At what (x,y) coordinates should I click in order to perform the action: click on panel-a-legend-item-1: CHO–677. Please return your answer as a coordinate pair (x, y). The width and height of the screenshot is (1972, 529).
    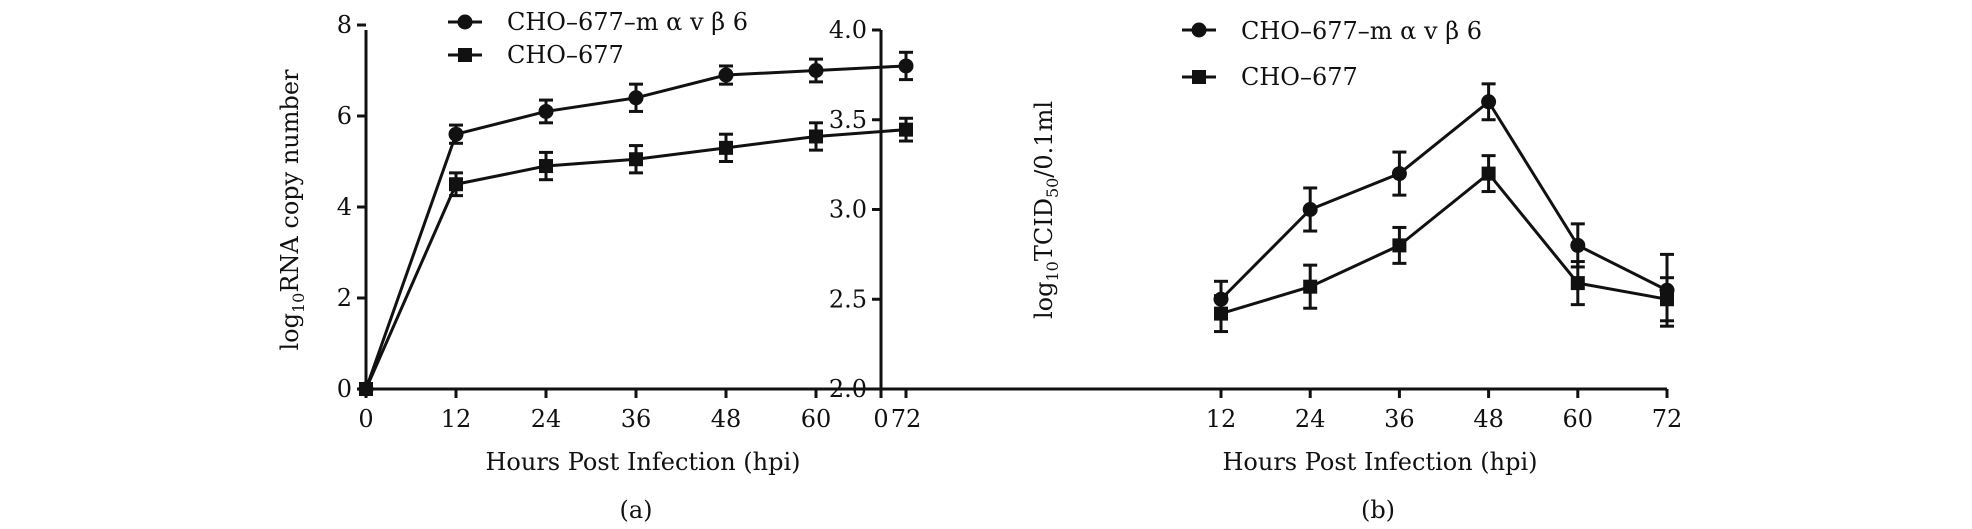
    Looking at the image, I should click on (536, 55).